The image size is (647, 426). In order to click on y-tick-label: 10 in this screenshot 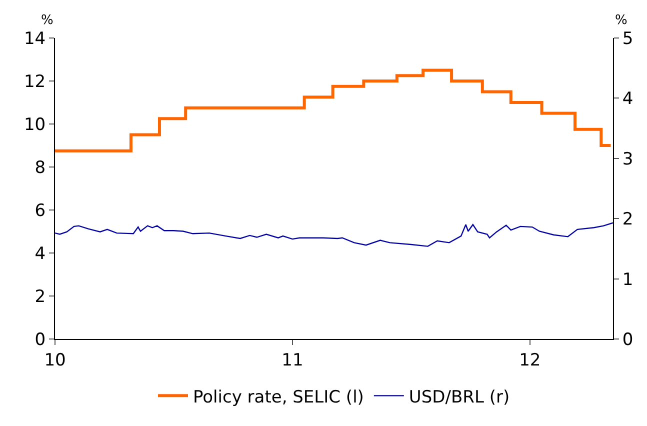, I will do `click(35, 124)`.